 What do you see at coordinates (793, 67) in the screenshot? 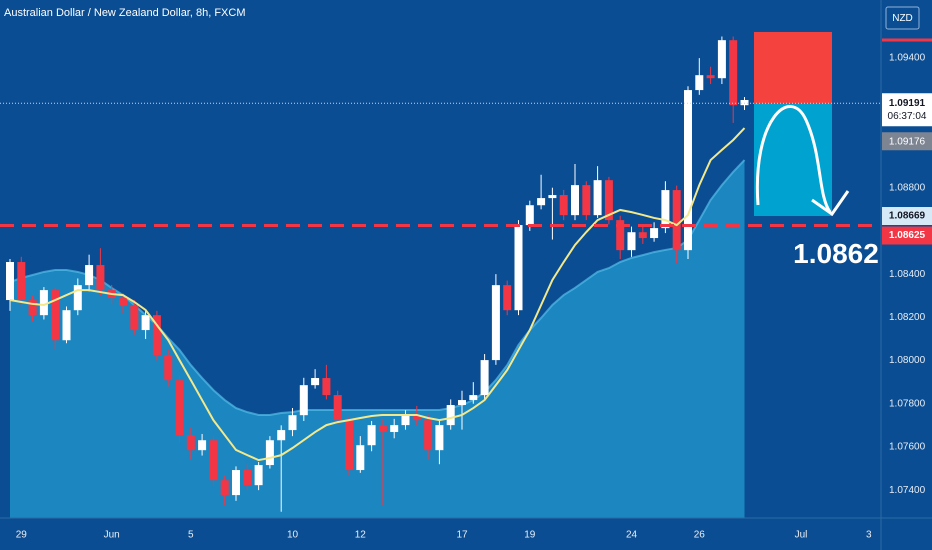
I see `stop-zone` at bounding box center [793, 67].